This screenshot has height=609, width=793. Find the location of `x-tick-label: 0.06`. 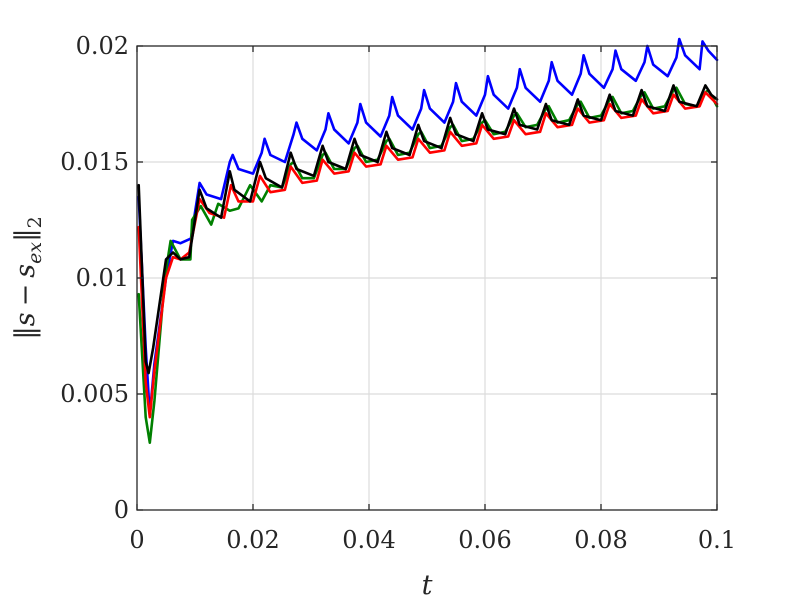

x-tick-label: 0.06 is located at coordinates (484, 540).